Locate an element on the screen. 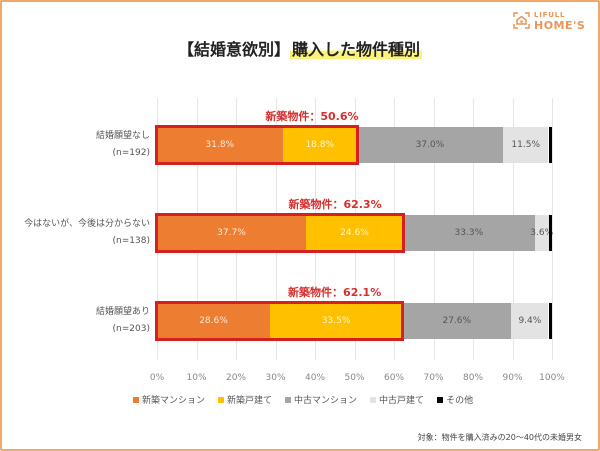 The width and height of the screenshot is (600, 451). stacked-bar: 28.6% 33.5% 27.6% 9.4% is located at coordinates (354, 321).